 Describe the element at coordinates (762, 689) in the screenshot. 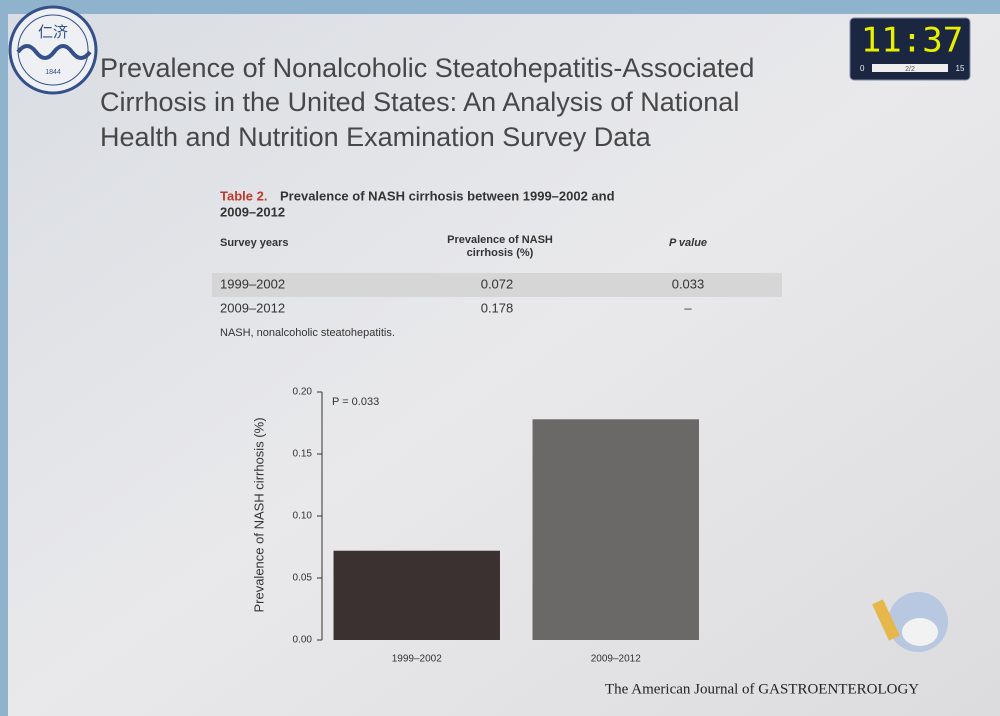

I see `journal-name: The American Journal of GASTROENTEROLOGY` at that location.